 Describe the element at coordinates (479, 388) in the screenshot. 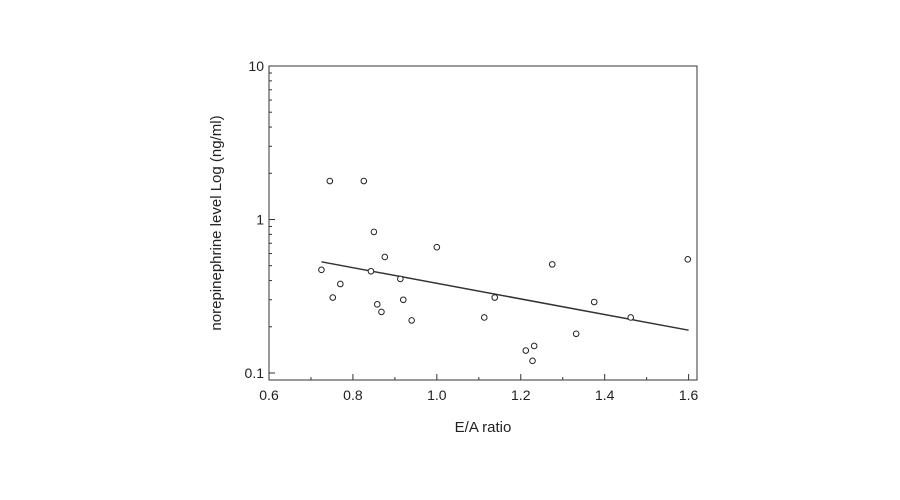

I see `x-axis: 0.6 0.8 1.0 1.2 1.4 1.6` at that location.